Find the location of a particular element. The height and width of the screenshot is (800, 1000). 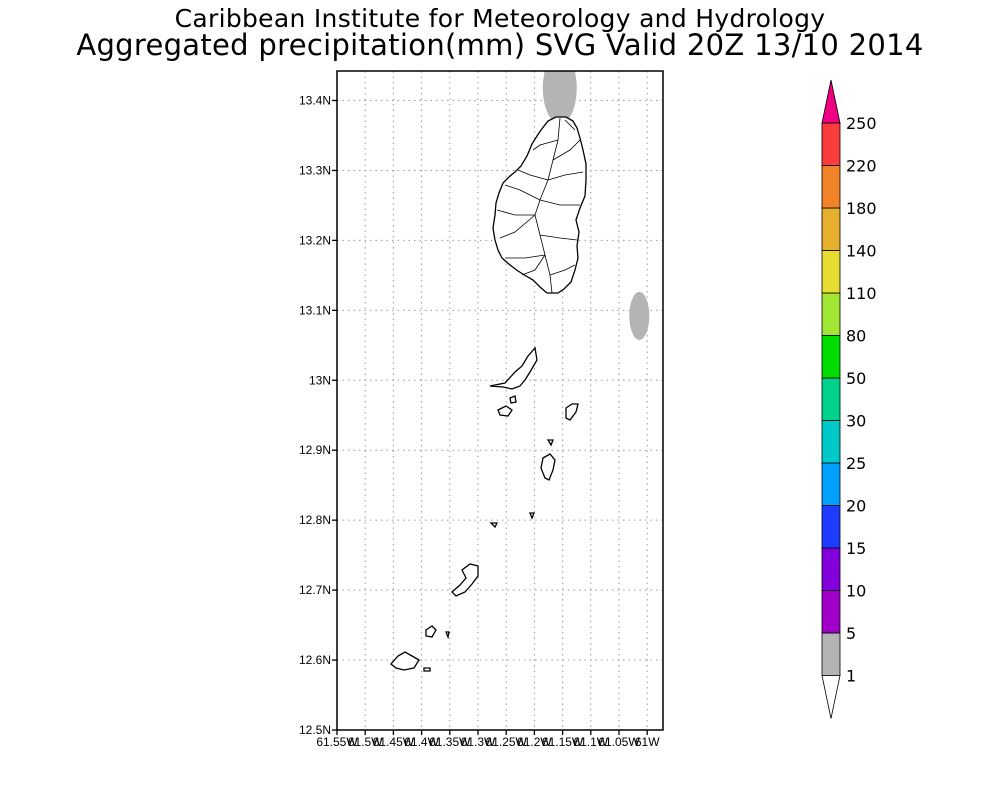

lon-tick-label: 61.45W is located at coordinates (394, 742).